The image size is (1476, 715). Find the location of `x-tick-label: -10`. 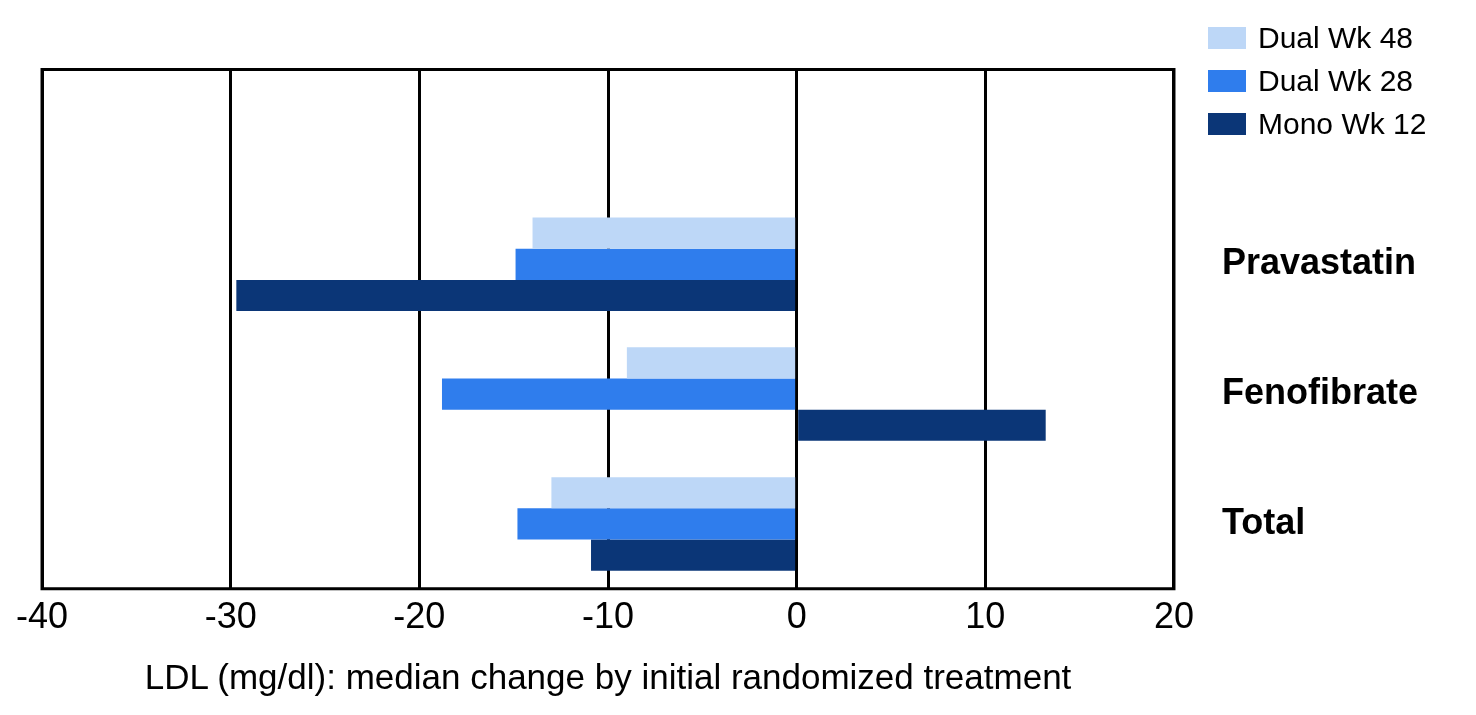

x-tick-label: -10 is located at coordinates (608, 616).